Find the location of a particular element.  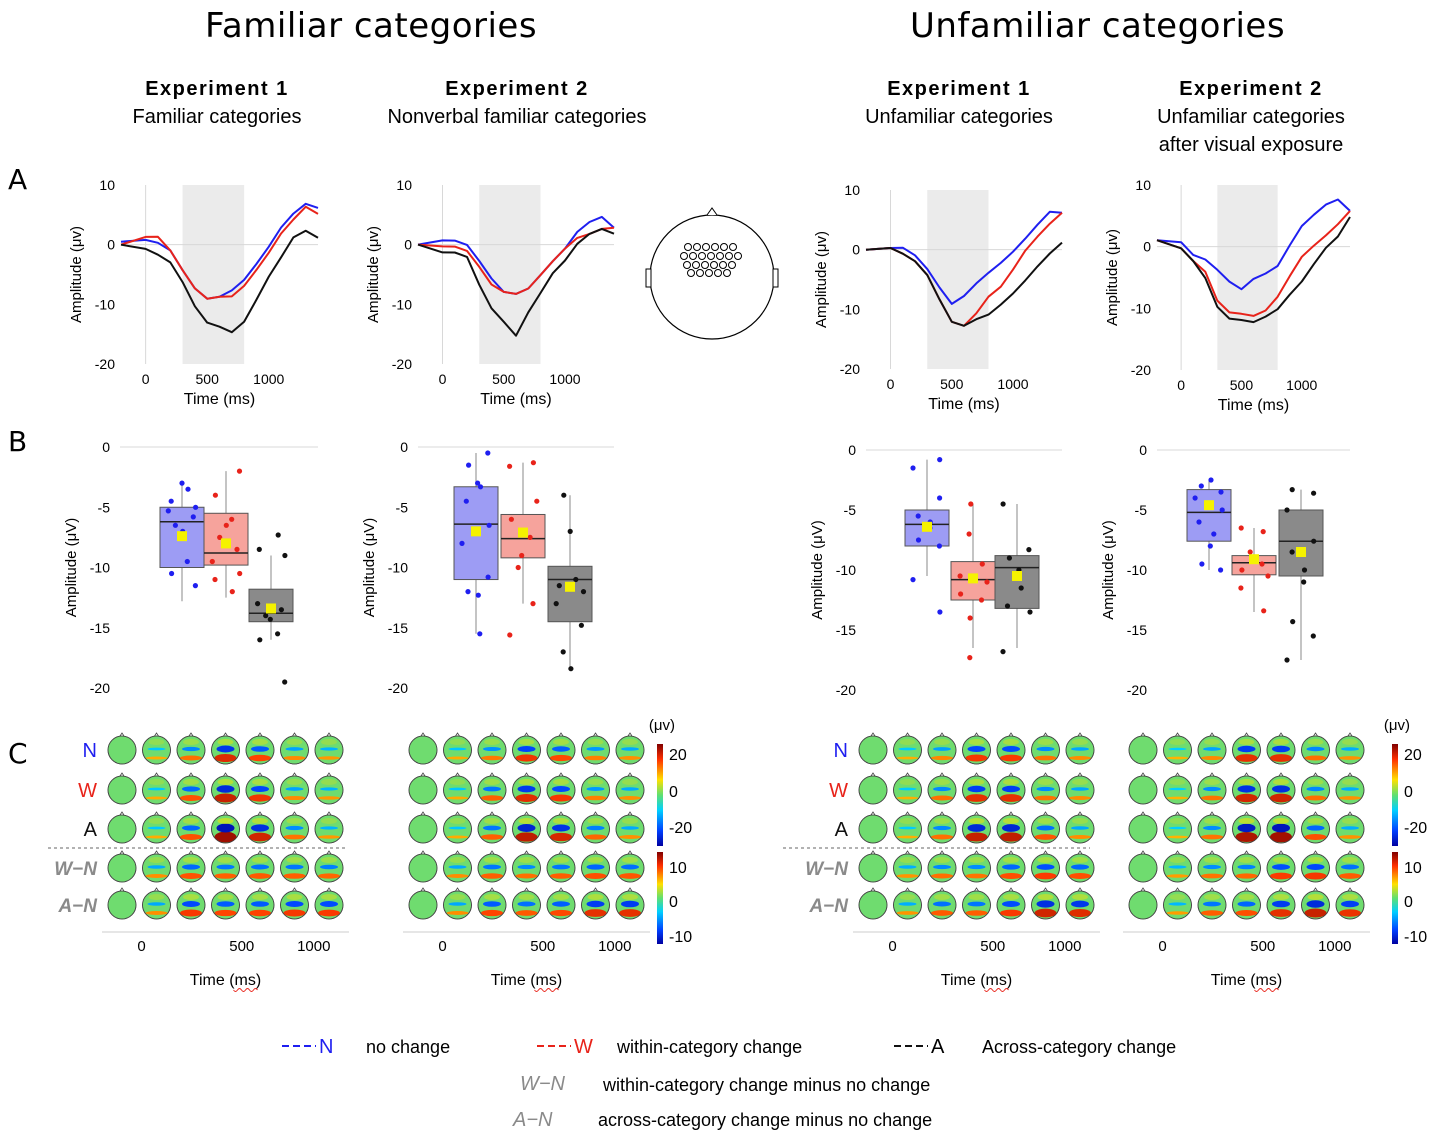

colorbar-top is located at coordinates (660, 795).